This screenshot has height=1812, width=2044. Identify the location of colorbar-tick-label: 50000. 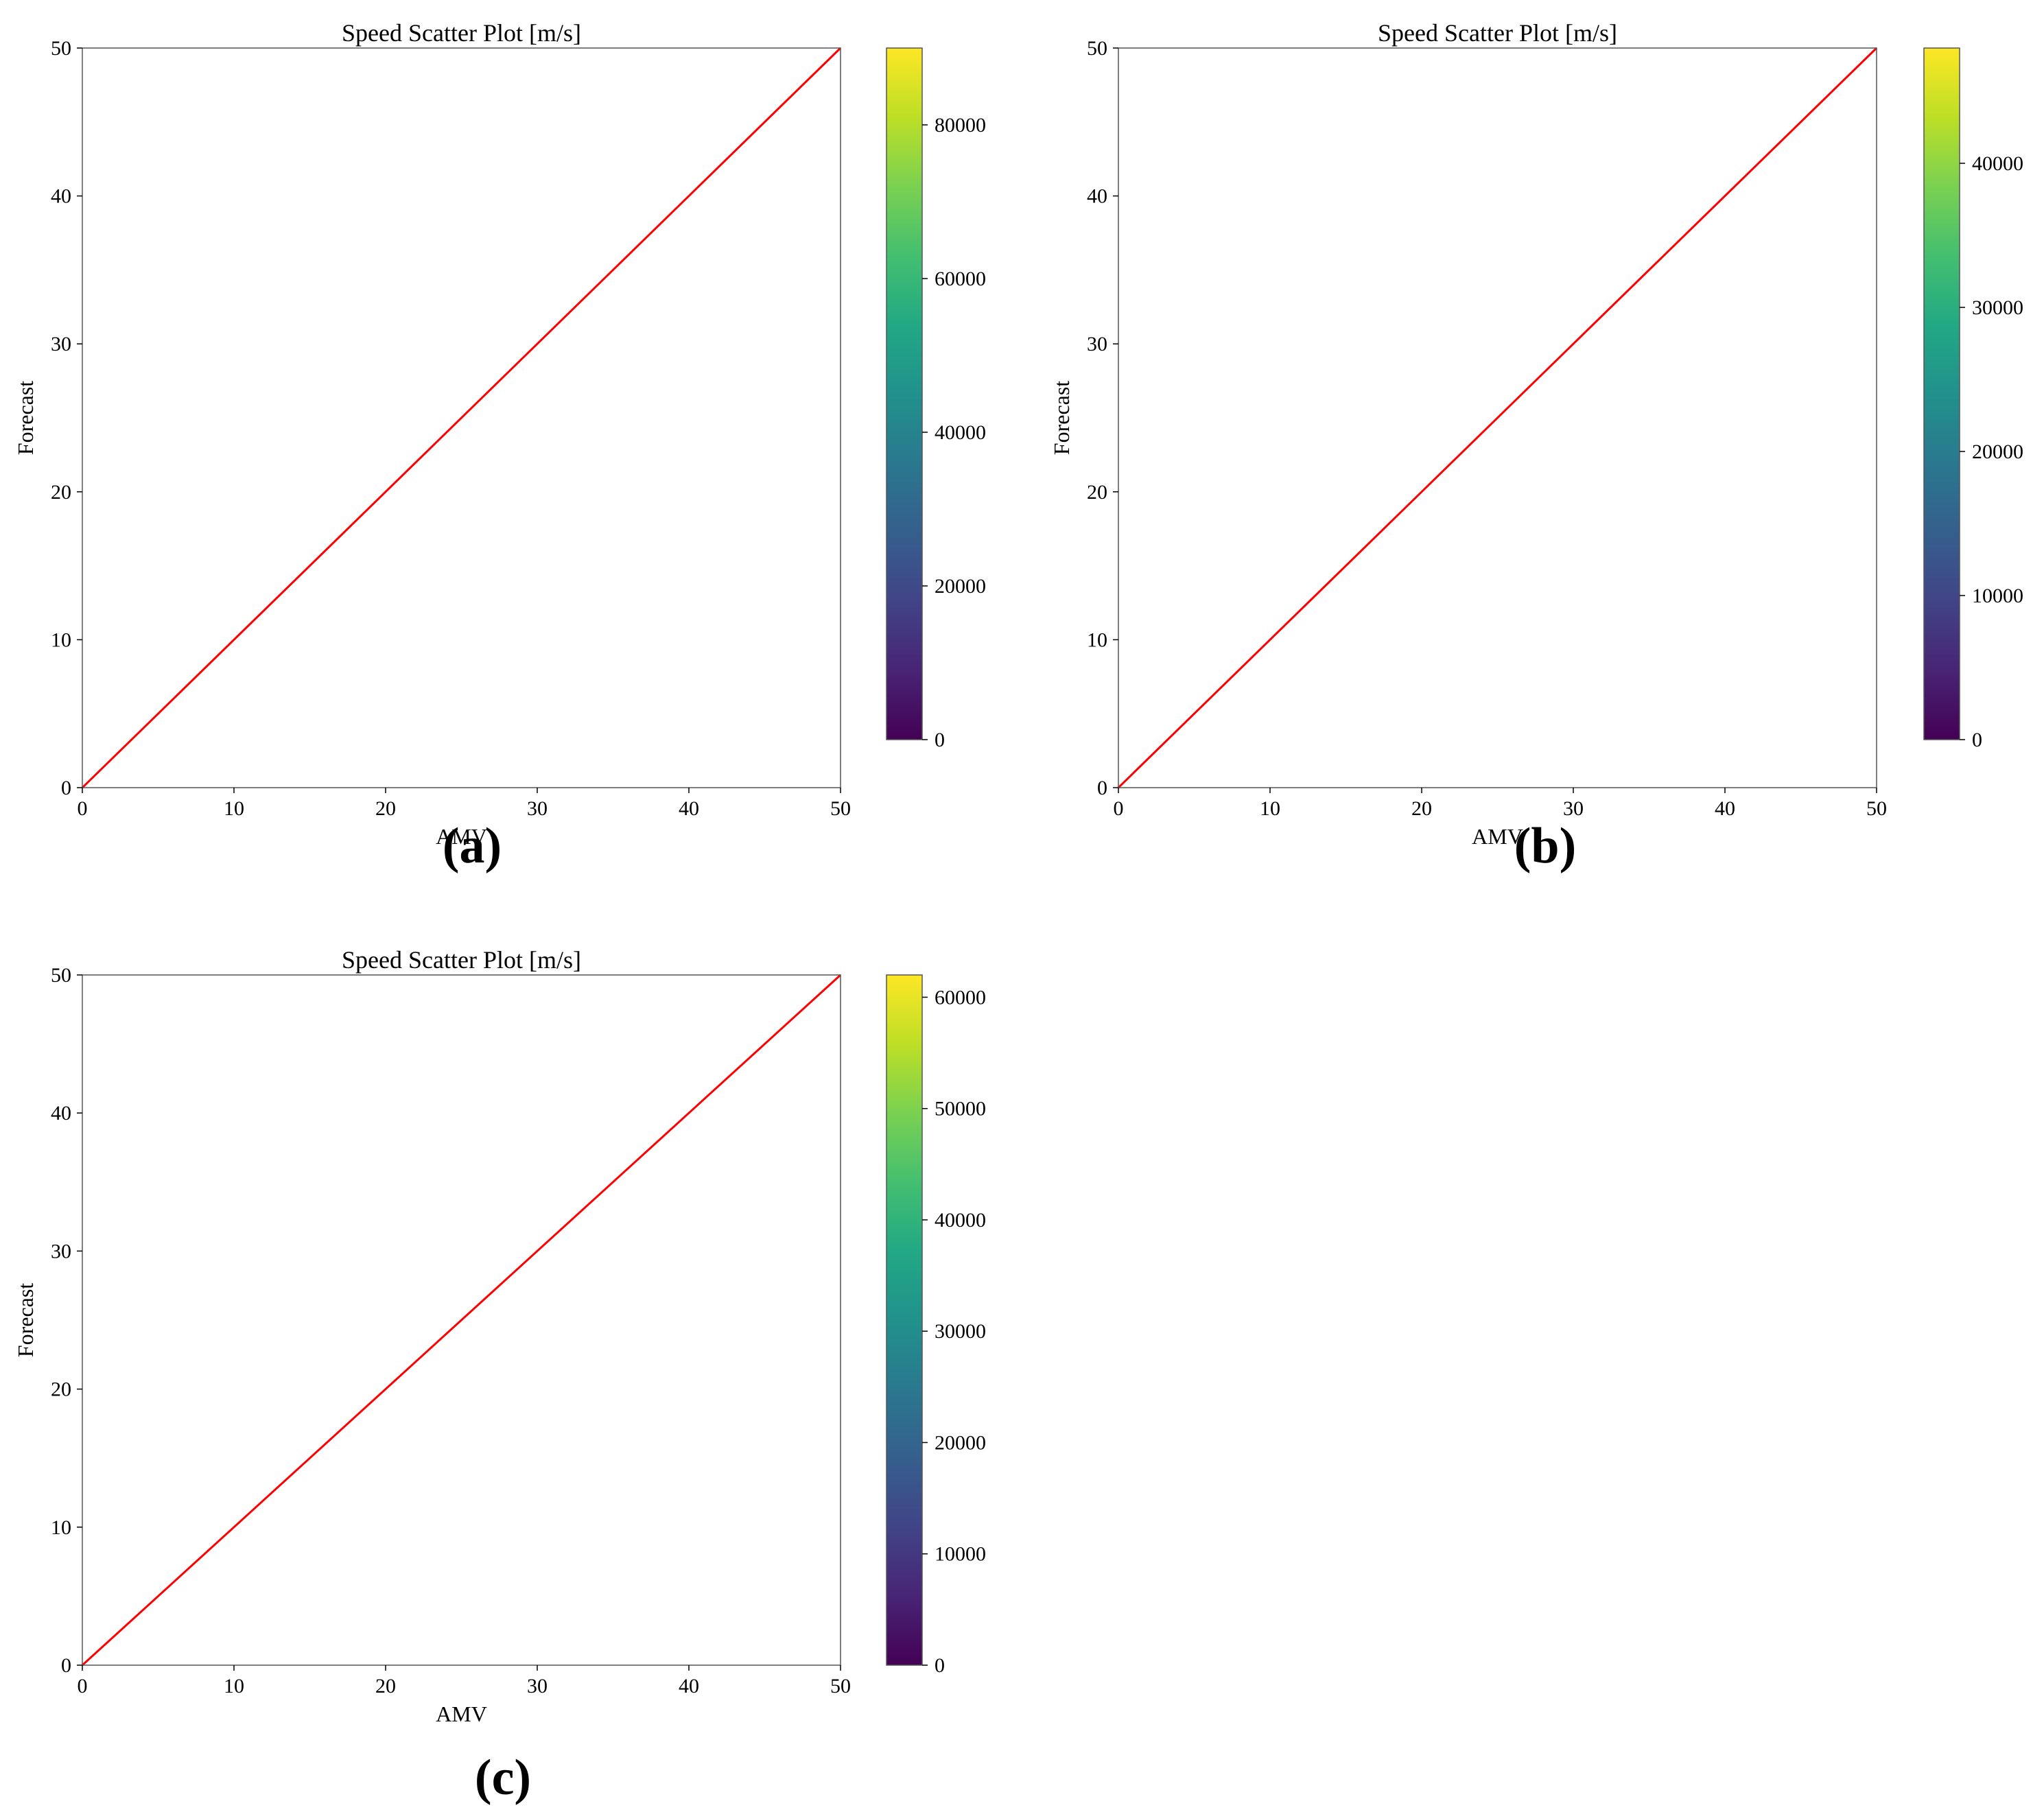
(960, 1109).